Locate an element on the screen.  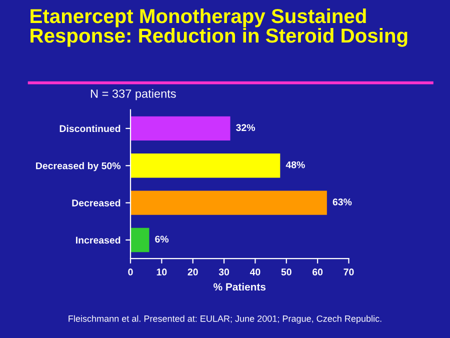
data-label: 63% is located at coordinates (342, 202).